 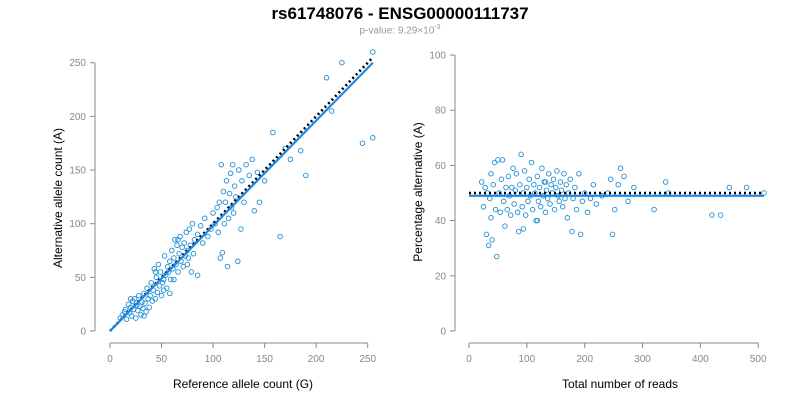 I want to click on left-y-tick-label: 200, so click(x=77, y=117).